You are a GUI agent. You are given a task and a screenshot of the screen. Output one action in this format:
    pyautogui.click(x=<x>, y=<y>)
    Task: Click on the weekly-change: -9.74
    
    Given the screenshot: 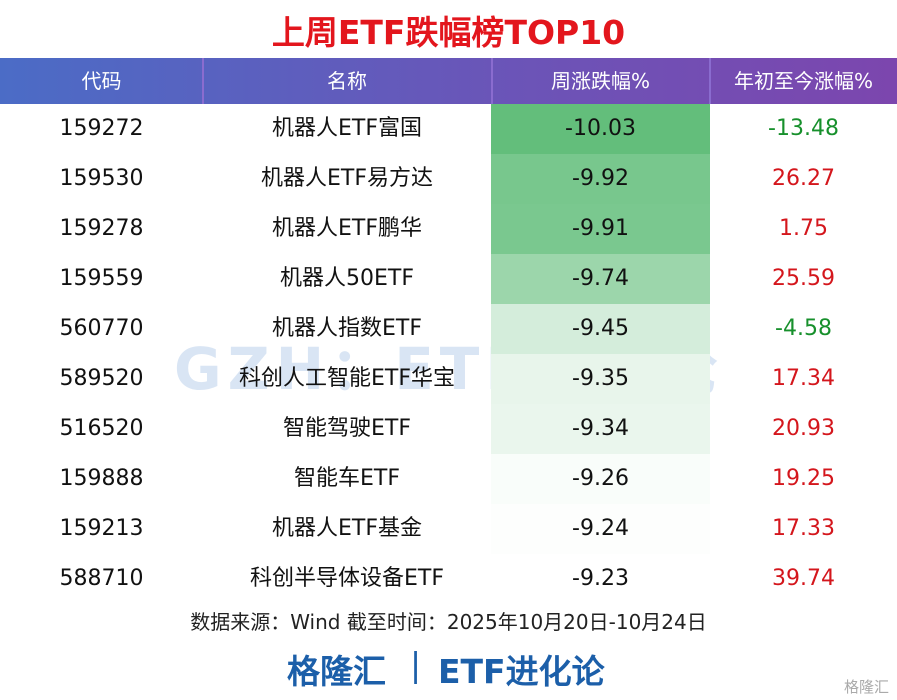 What is the action you would take?
    pyautogui.click(x=600, y=278)
    